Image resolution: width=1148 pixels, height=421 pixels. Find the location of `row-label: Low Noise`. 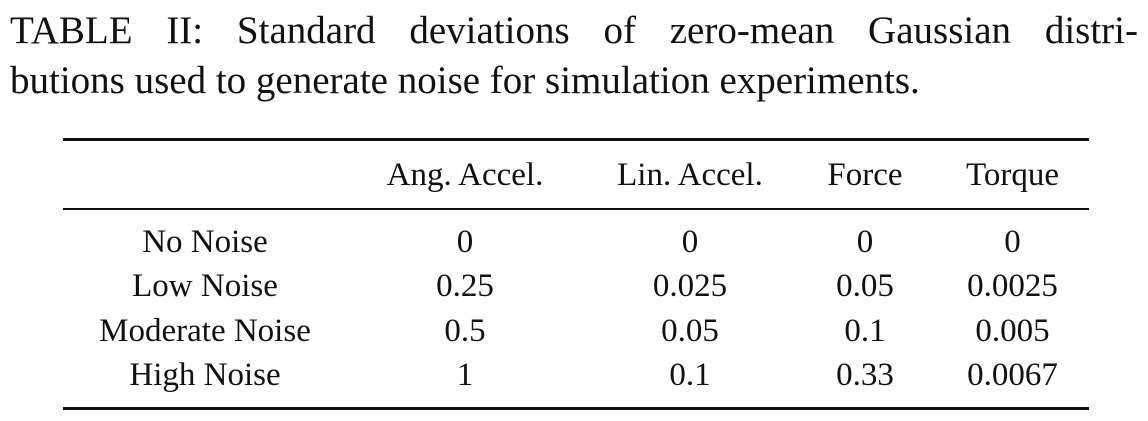

row-label: Low Noise is located at coordinates (205, 286).